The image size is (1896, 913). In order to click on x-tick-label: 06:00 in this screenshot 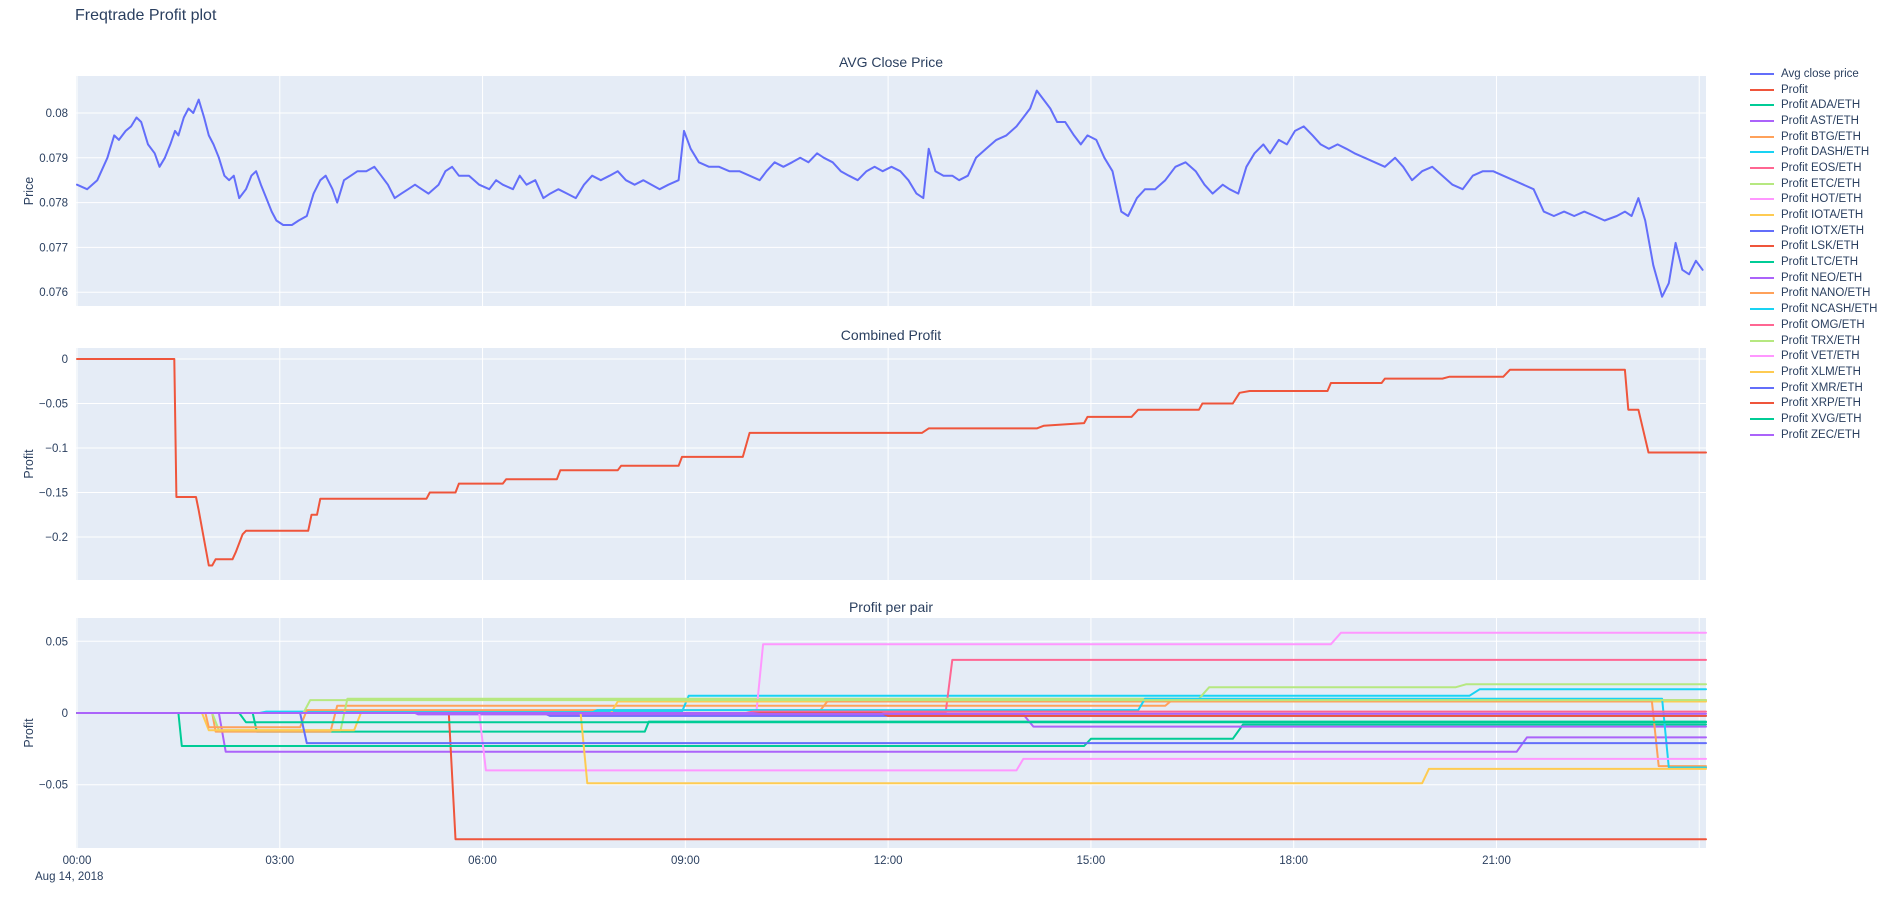, I will do `click(482, 861)`.